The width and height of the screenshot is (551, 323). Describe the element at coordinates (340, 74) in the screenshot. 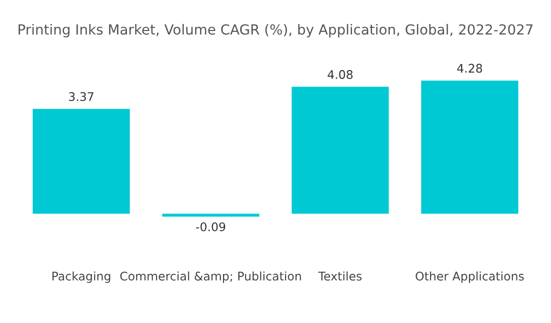

I see `data-label: 4.08` at that location.